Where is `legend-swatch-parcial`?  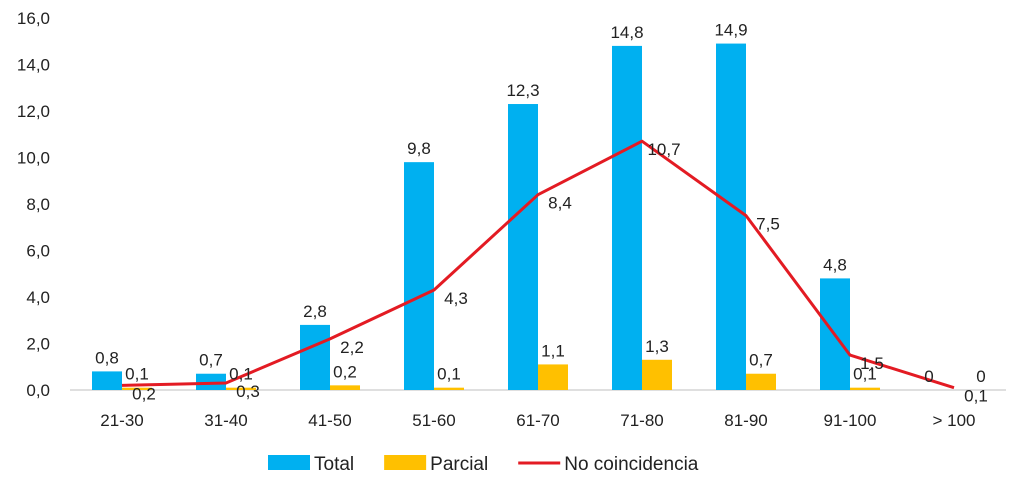
legend-swatch-parcial is located at coordinates (405, 462).